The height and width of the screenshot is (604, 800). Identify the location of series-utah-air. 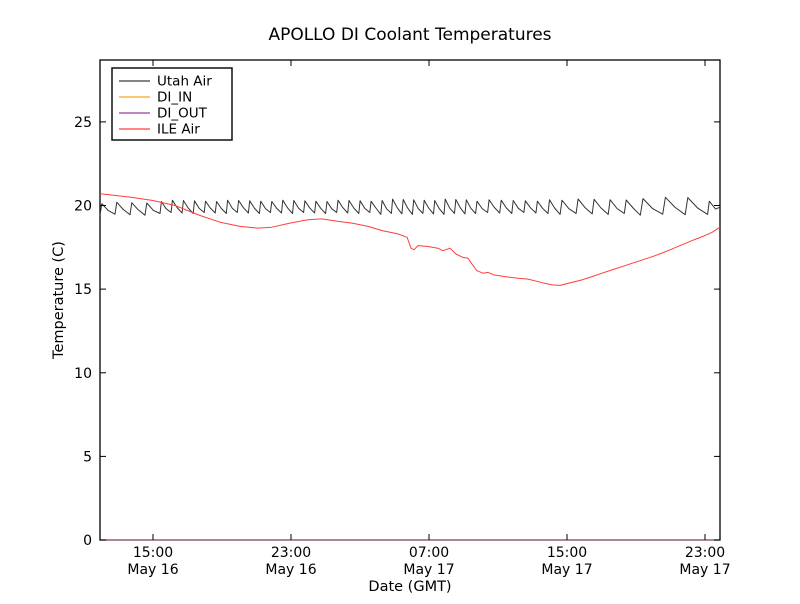
(410, 206).